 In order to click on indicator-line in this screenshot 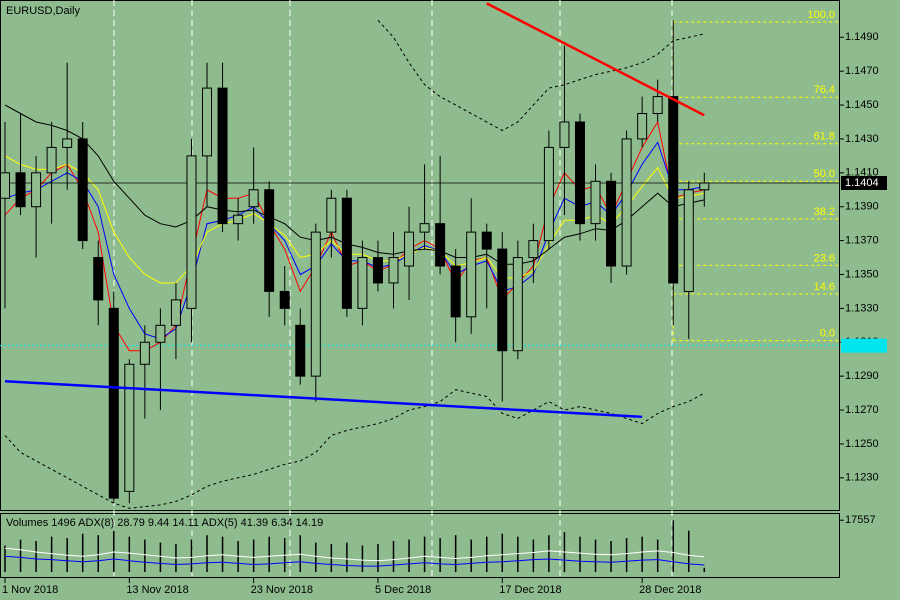, I will do `click(541, 75)`.